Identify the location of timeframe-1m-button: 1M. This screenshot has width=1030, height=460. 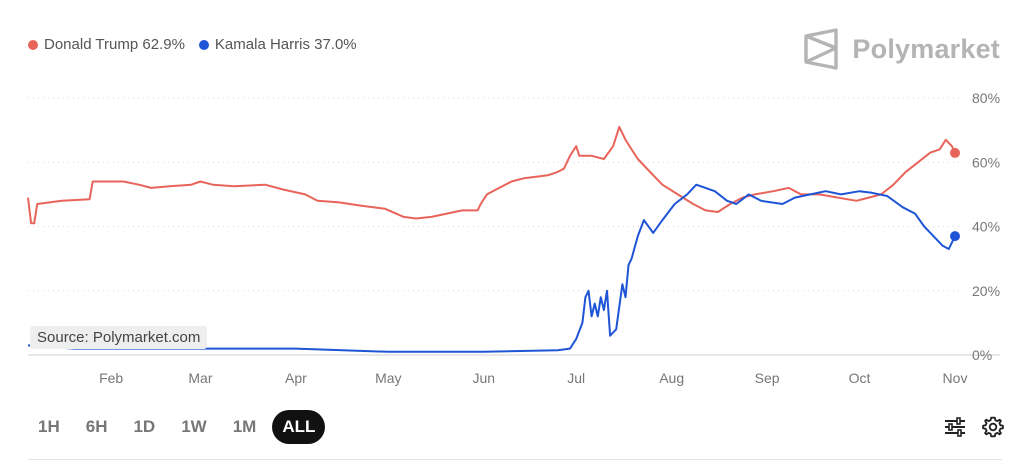
(244, 426).